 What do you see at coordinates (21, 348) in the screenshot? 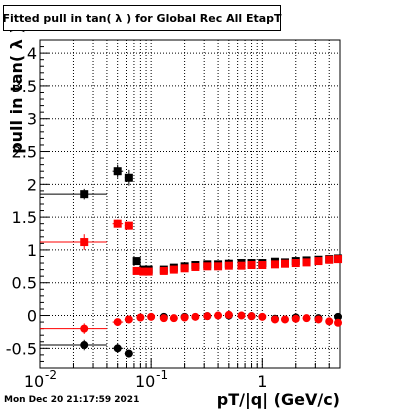
I see `y-tick-label: -0.5` at bounding box center [21, 348].